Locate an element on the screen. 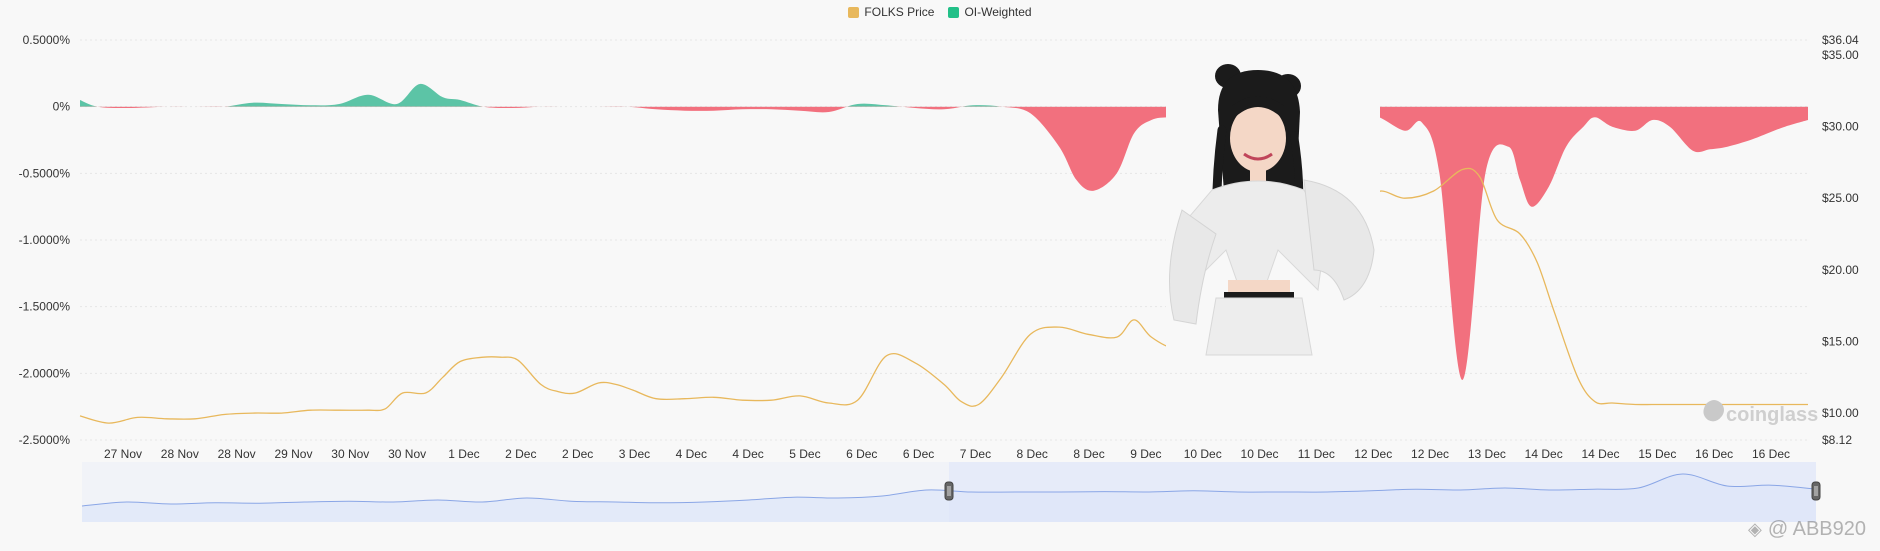  left-tick-label: -1.0000% is located at coordinates (45, 240).